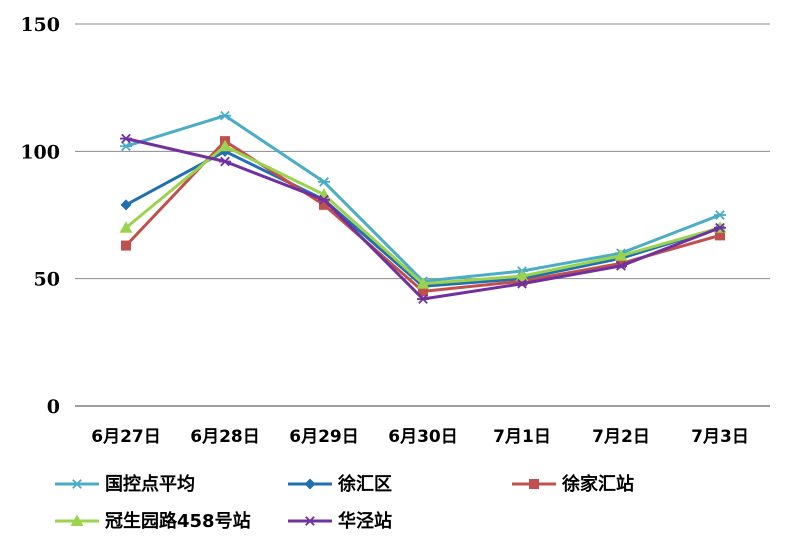  I want to click on x-tick-label: 6月29日, so click(324, 437).